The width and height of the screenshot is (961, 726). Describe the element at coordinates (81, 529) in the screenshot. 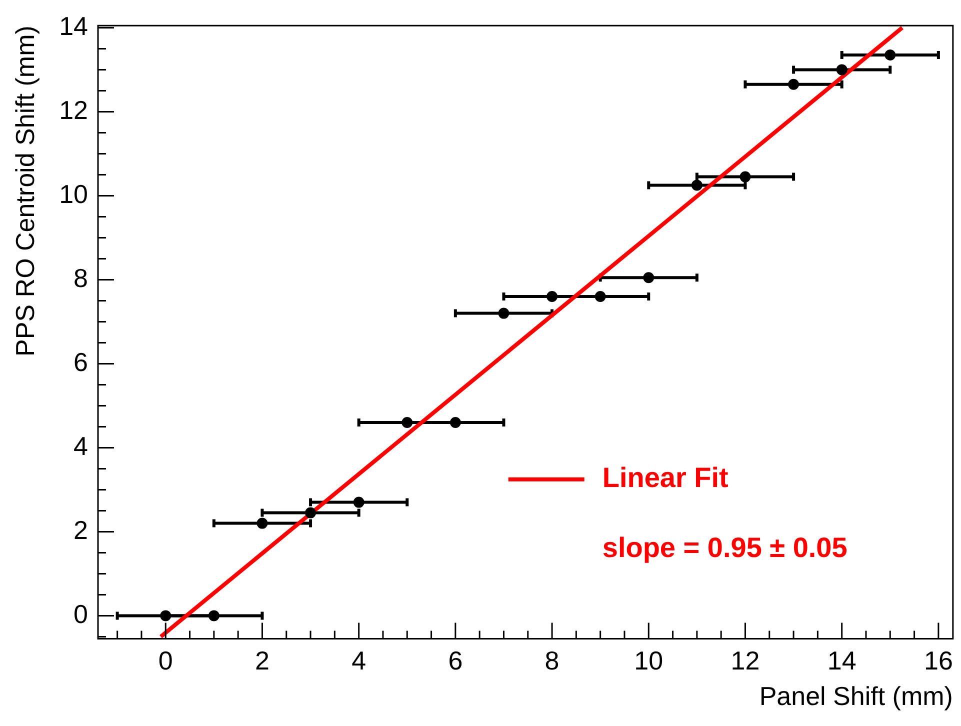

I see `y-tick-label: 2` at that location.